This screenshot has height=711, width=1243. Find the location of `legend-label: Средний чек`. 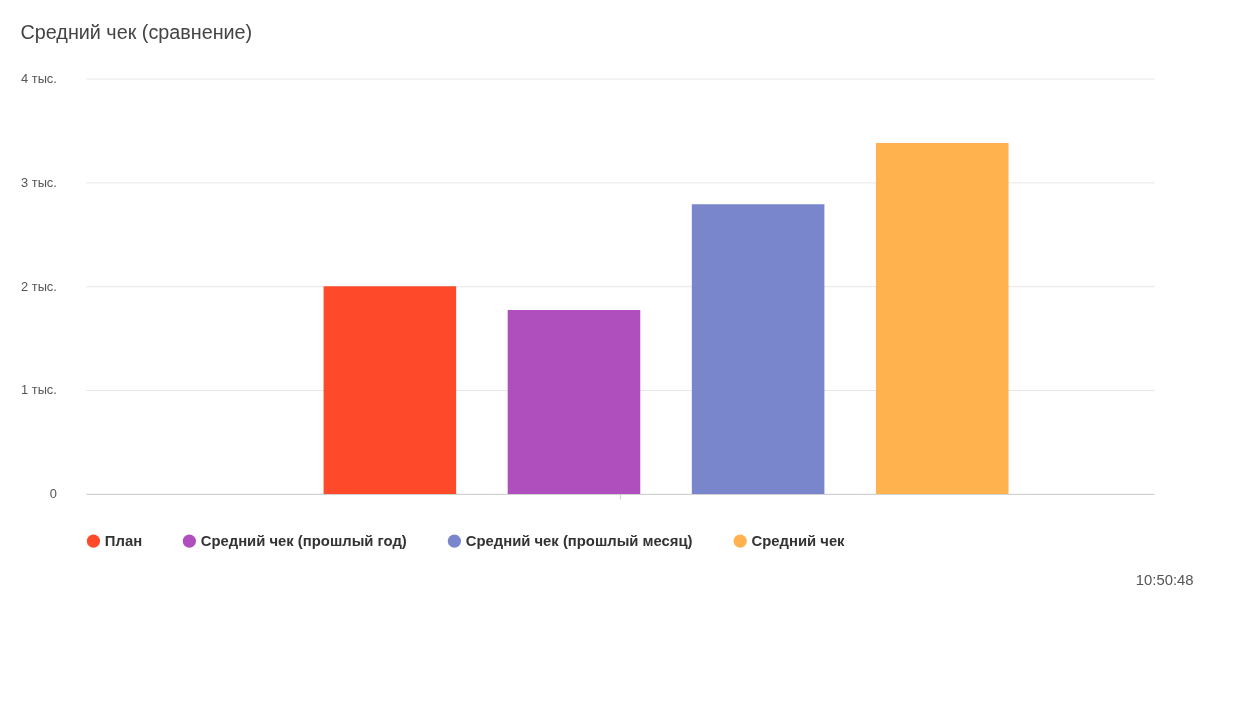

legend-label: Средний чек is located at coordinates (798, 541).